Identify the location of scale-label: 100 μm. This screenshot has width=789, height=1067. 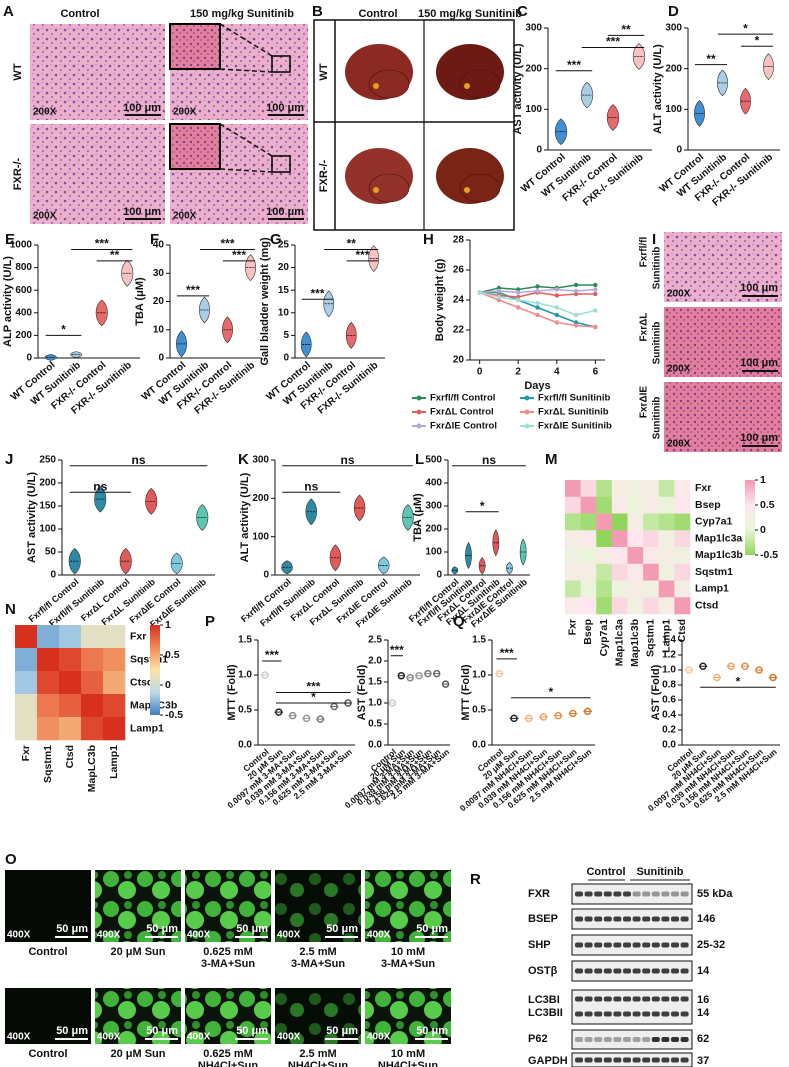
(285, 108).